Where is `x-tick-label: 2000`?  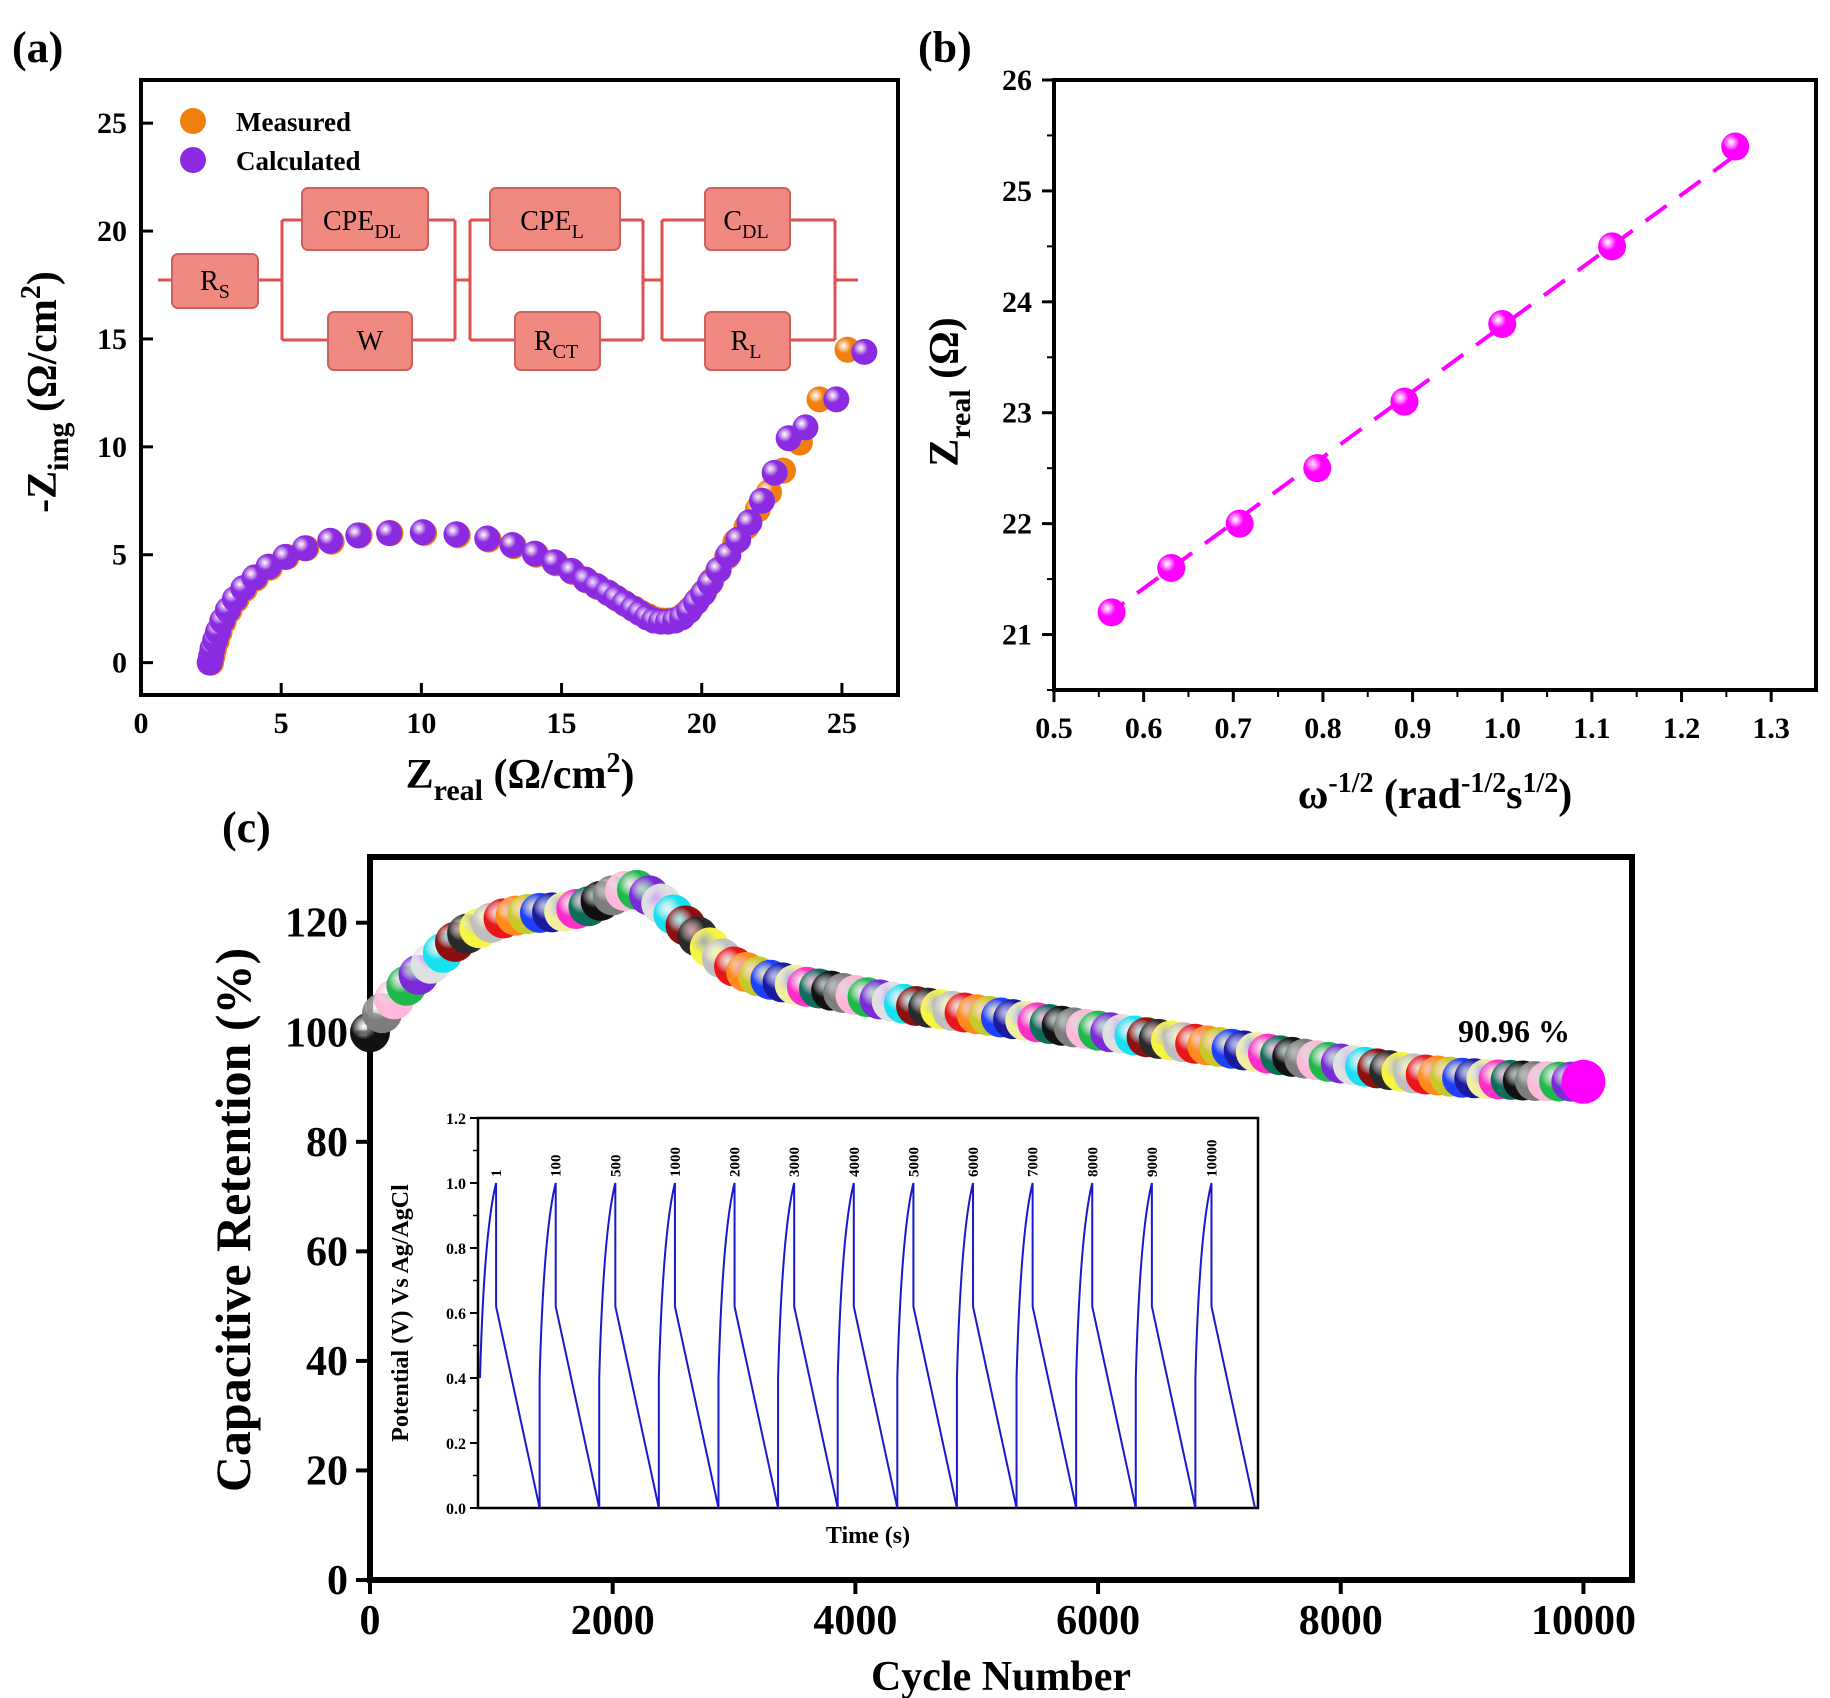 x-tick-label: 2000 is located at coordinates (613, 1621).